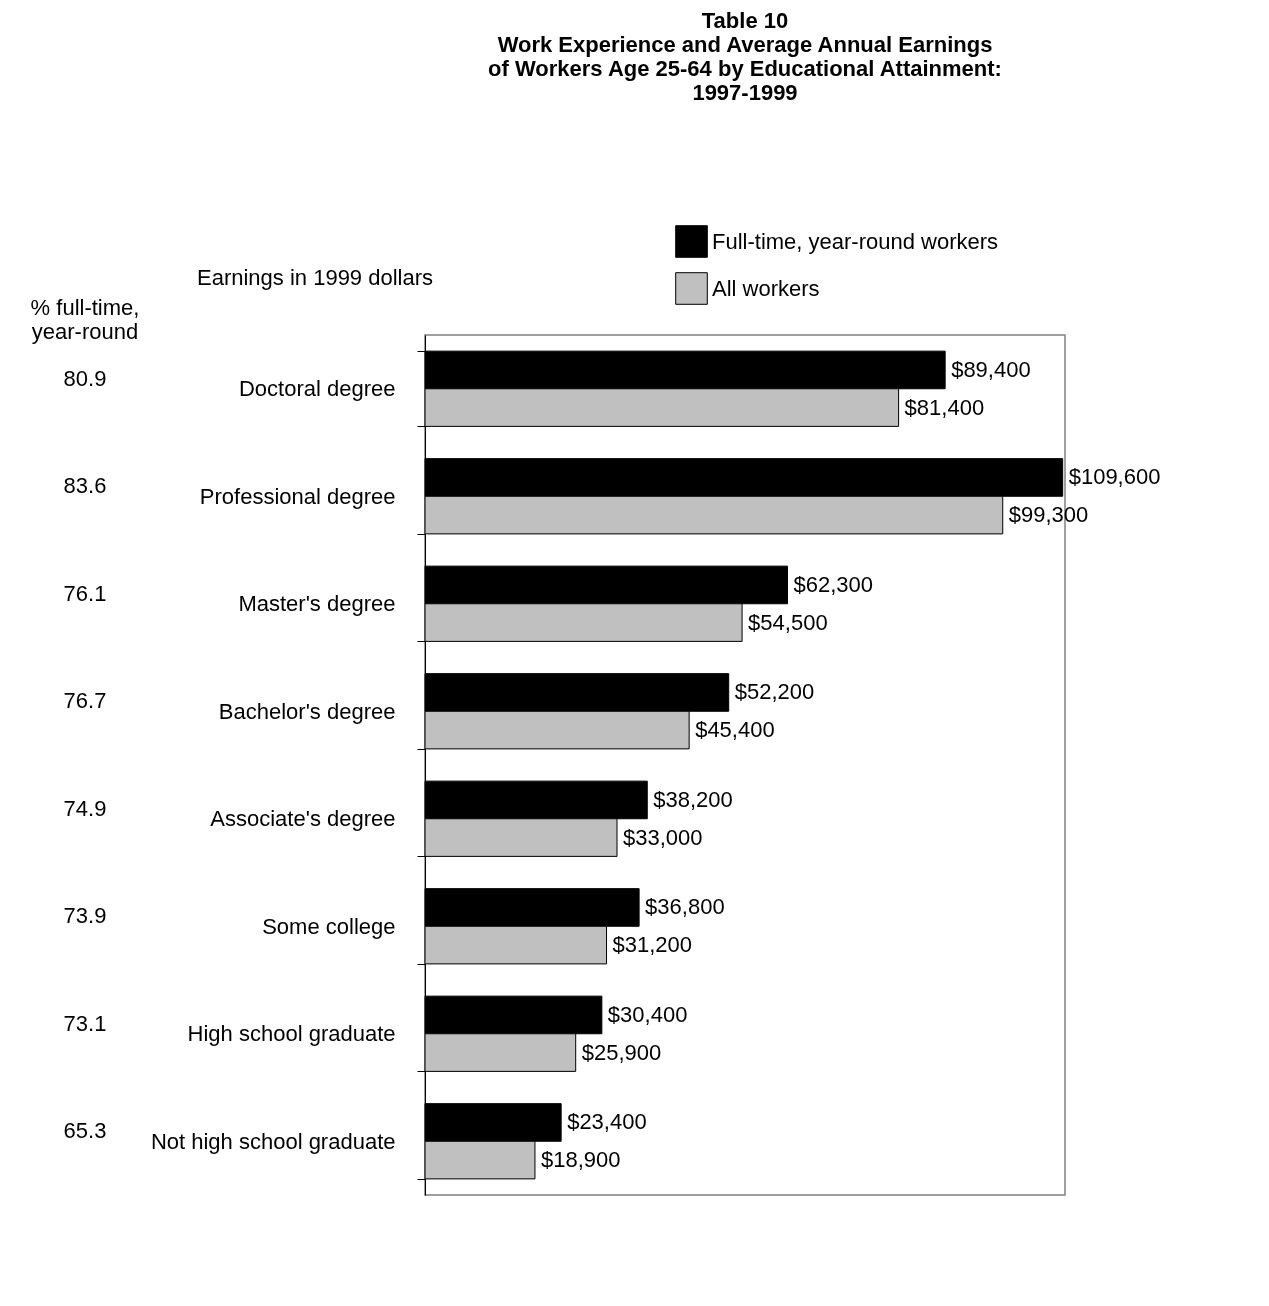  What do you see at coordinates (991, 369) in the screenshot?
I see `data-label: $89,400` at bounding box center [991, 369].